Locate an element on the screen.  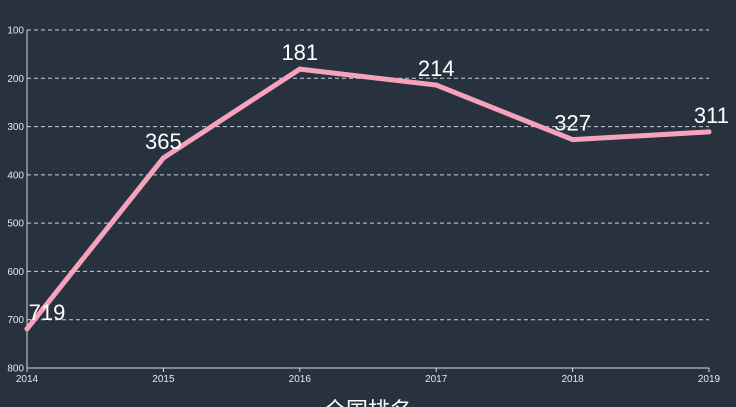
data-label: 719 is located at coordinates (47, 312).